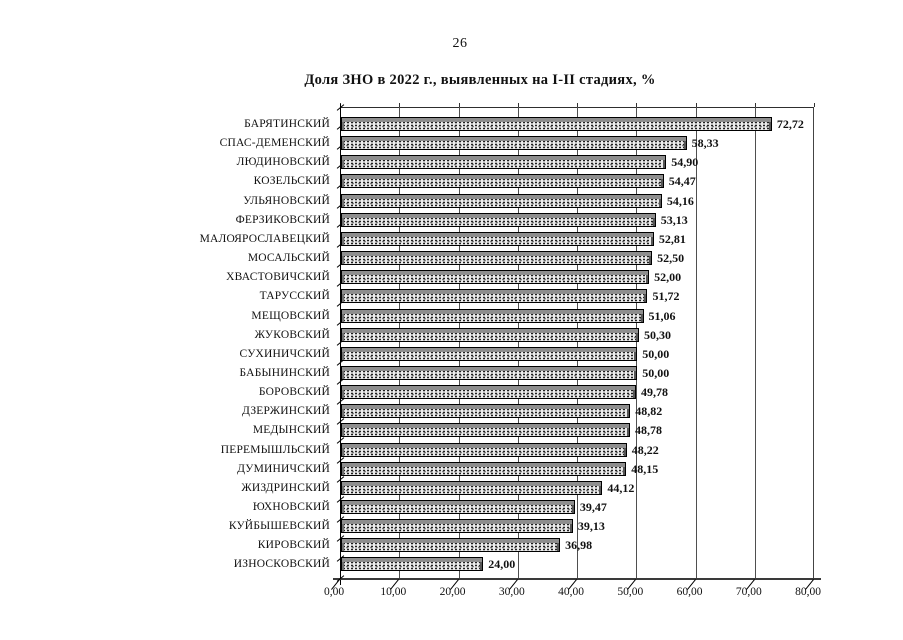  I want to click on value-label: 51,72, so click(666, 296).